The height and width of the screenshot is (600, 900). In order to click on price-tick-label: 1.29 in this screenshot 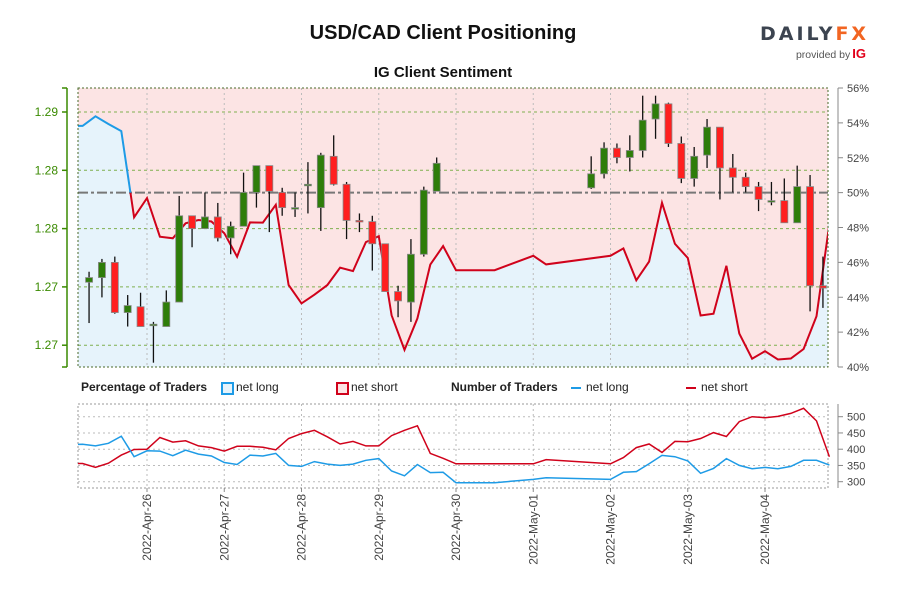, I will do `click(47, 112)`.